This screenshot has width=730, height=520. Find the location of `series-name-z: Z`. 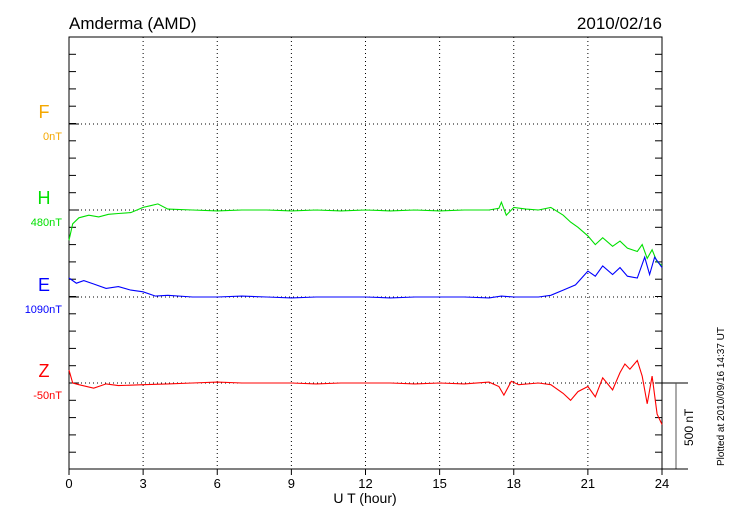

series-name-z: Z is located at coordinates (44, 371).